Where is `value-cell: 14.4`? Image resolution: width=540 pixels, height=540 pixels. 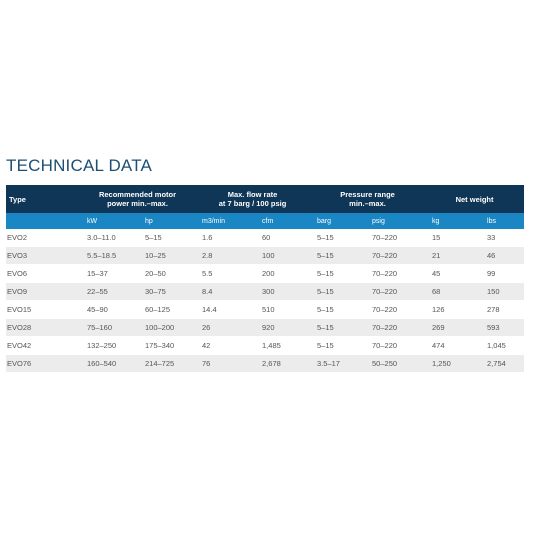
value-cell: 14.4 is located at coordinates (225, 309).